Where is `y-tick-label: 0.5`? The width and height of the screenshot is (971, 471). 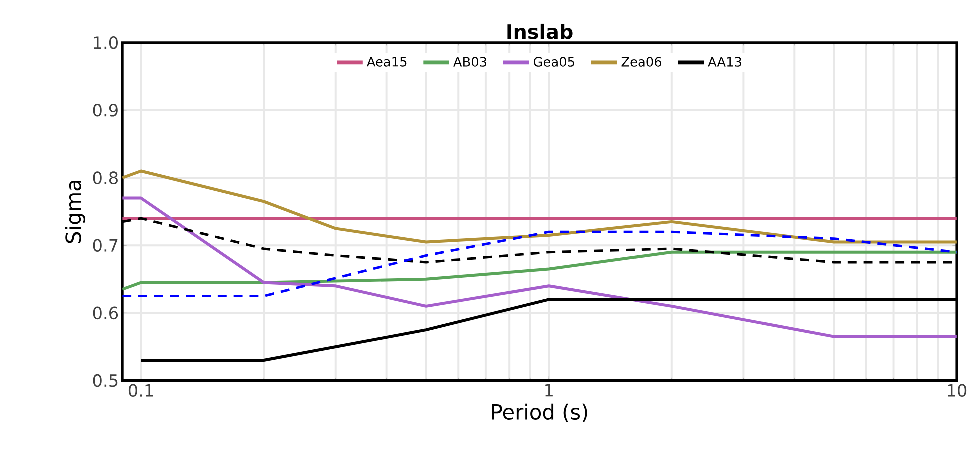 y-tick-label: 0.5 is located at coordinates (105, 380).